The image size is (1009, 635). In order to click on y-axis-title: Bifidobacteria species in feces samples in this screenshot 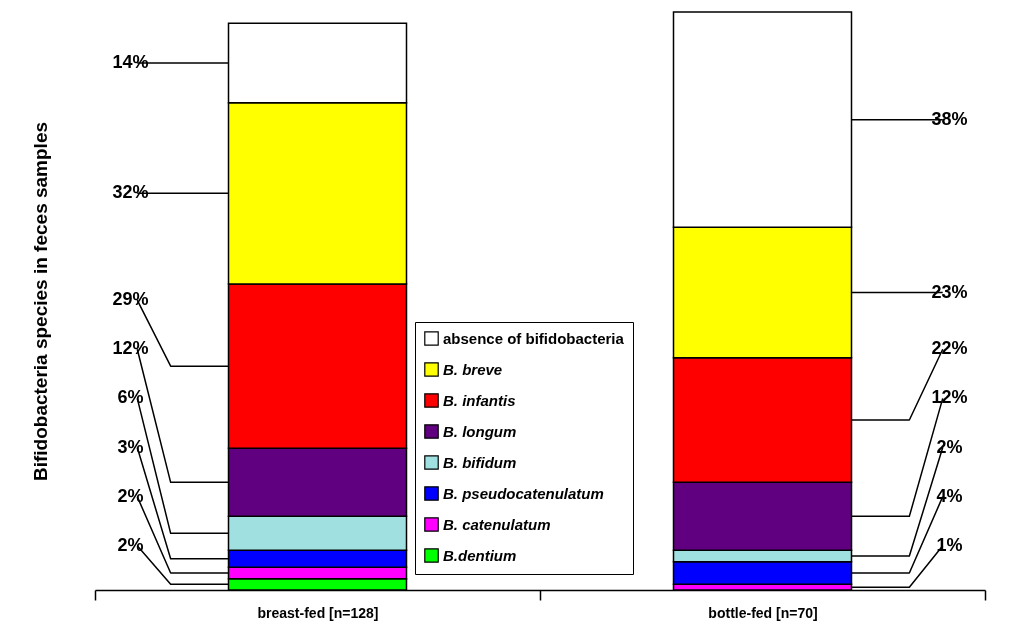, I will do `click(40, 301)`.